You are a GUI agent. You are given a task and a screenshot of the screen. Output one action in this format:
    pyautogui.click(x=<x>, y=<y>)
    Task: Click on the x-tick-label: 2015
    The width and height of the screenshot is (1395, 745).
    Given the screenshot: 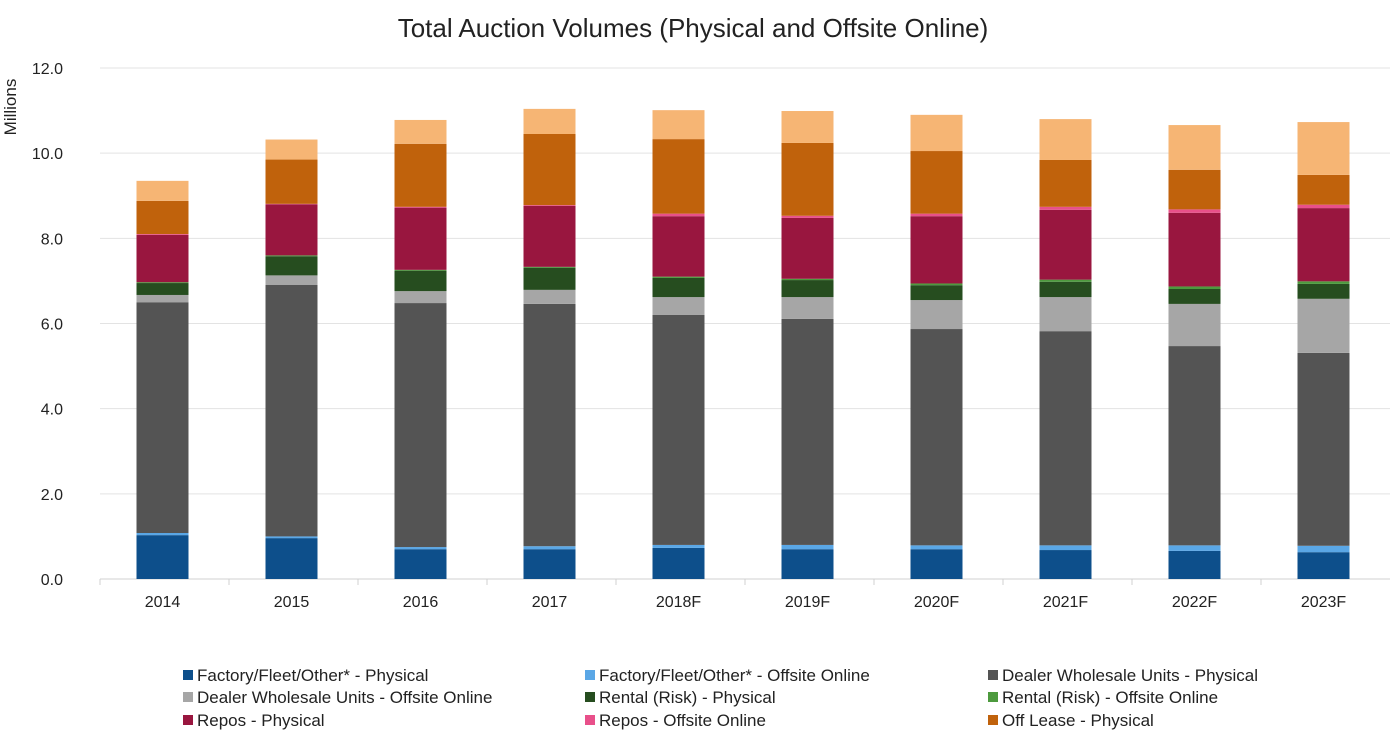 What is the action you would take?
    pyautogui.click(x=292, y=602)
    